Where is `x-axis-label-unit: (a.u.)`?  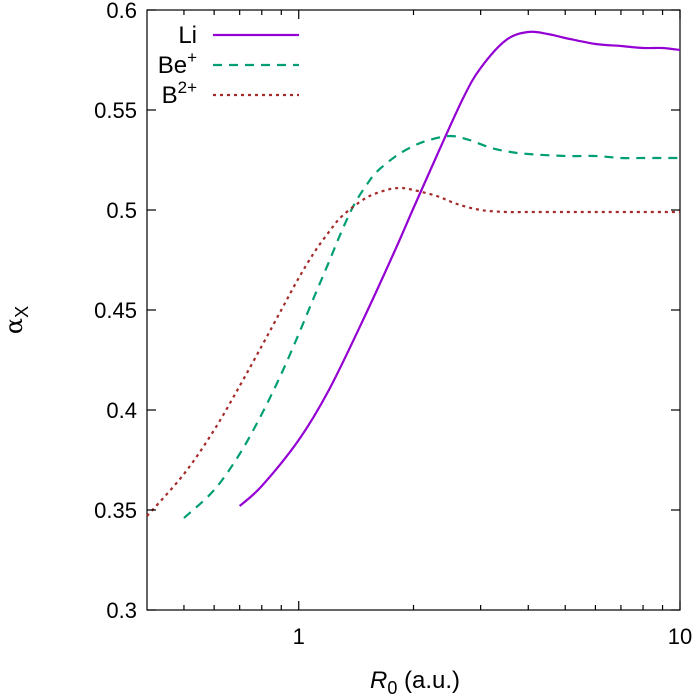
x-axis-label-unit: (a.u.) is located at coordinates (428, 680).